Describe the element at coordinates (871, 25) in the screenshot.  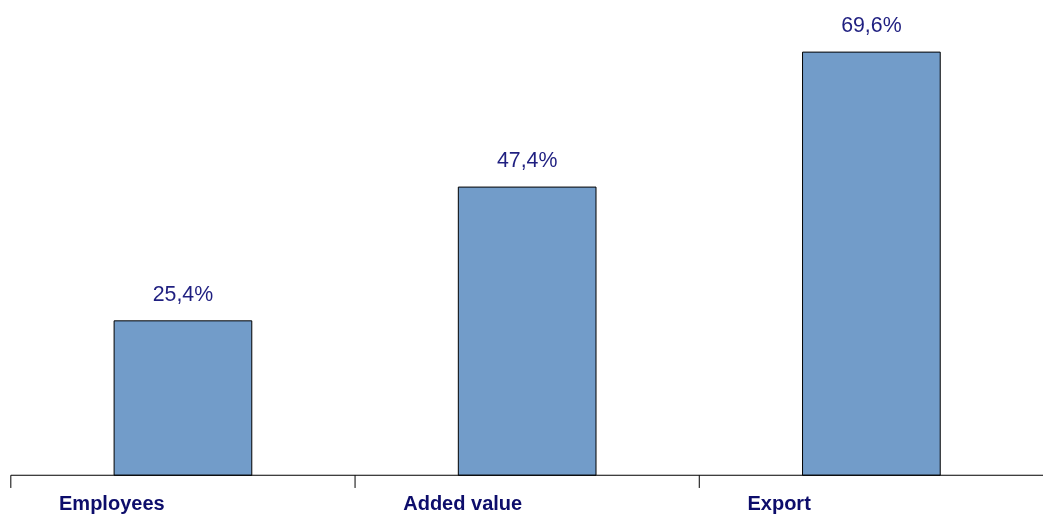
I see `data-label: 69,6%` at that location.